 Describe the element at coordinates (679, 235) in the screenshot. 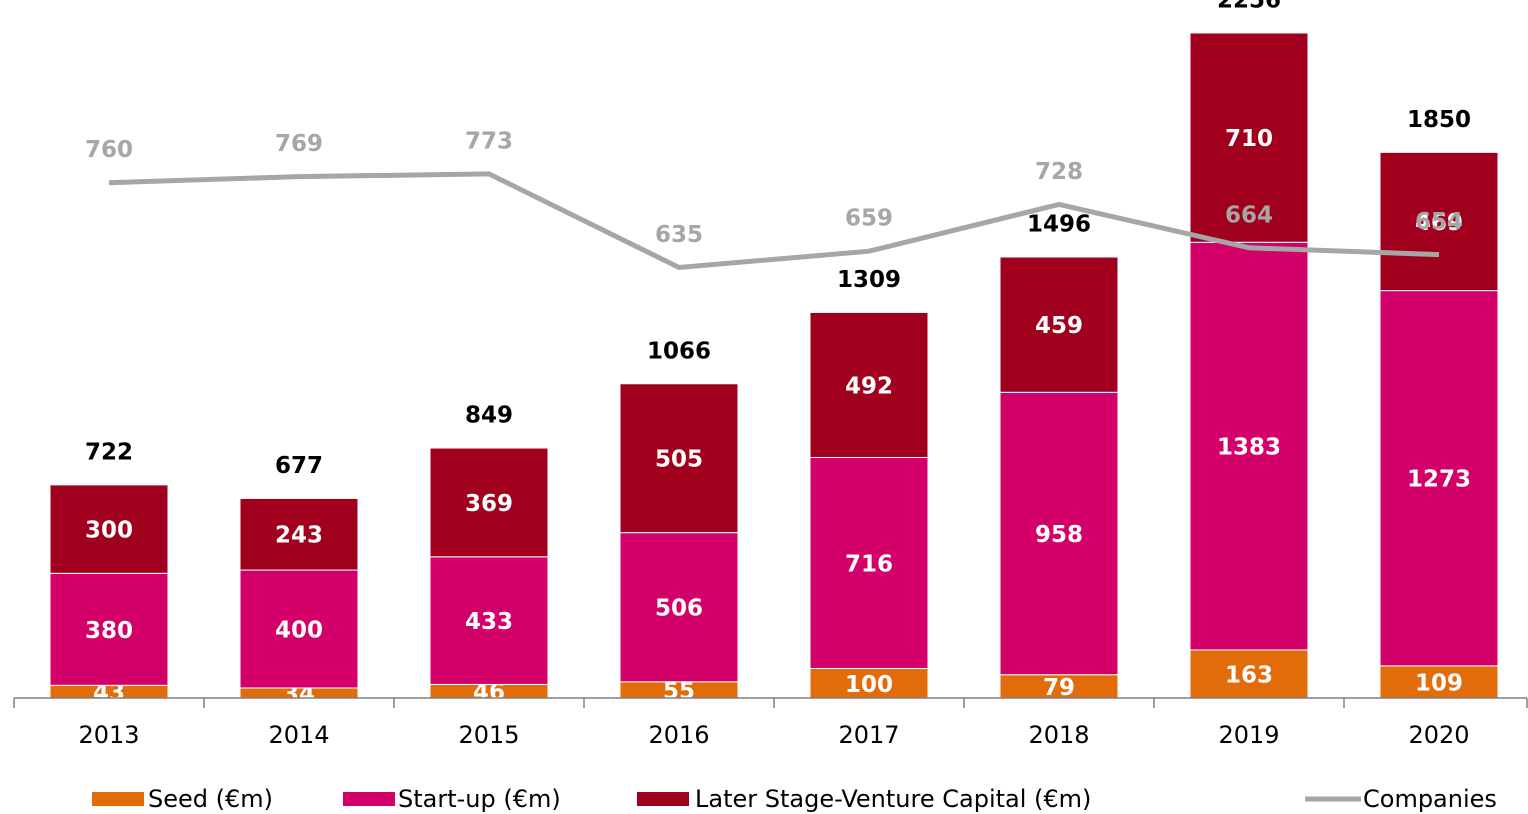

I see `line-label: 635` at that location.